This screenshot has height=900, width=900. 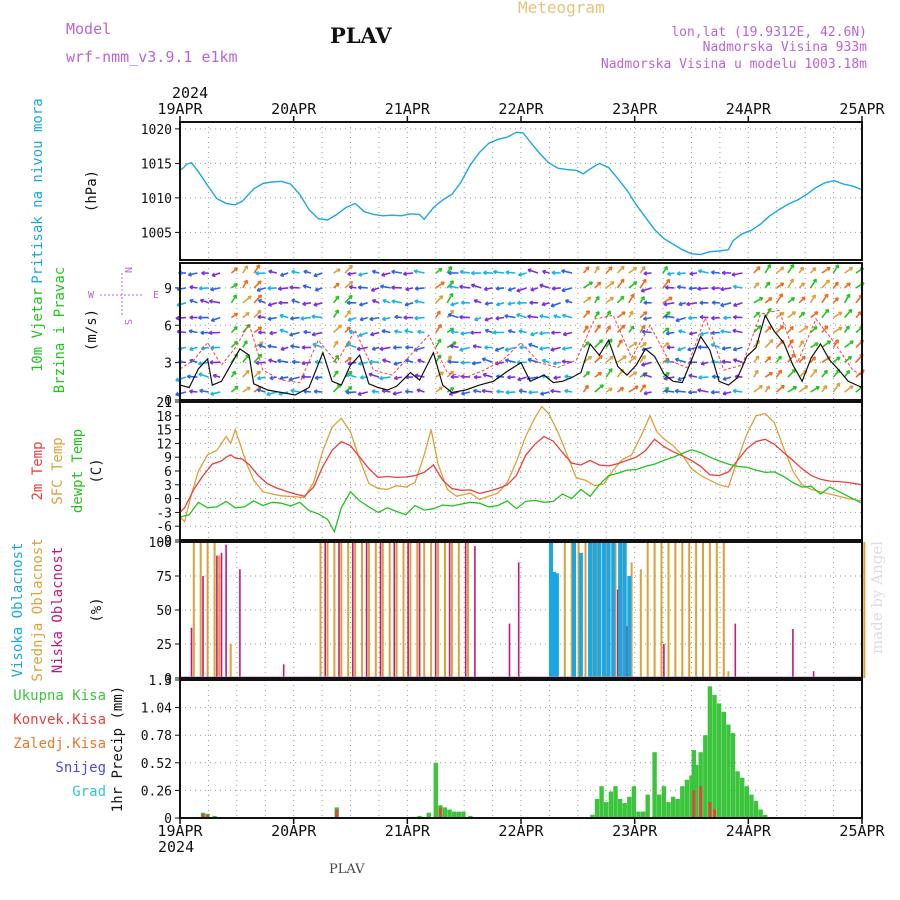 What do you see at coordinates (59, 720) in the screenshot?
I see `precip-legend-item: Konvek.Kisa` at bounding box center [59, 720].